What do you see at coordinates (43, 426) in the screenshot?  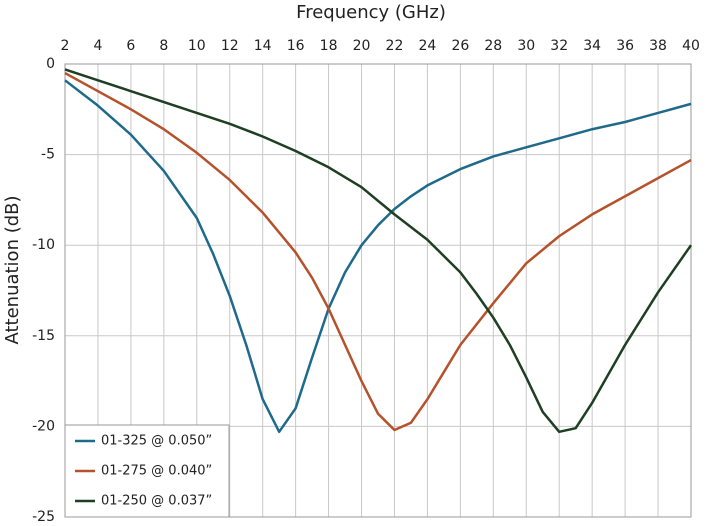 I see `y-tick-label: -20` at bounding box center [43, 426].